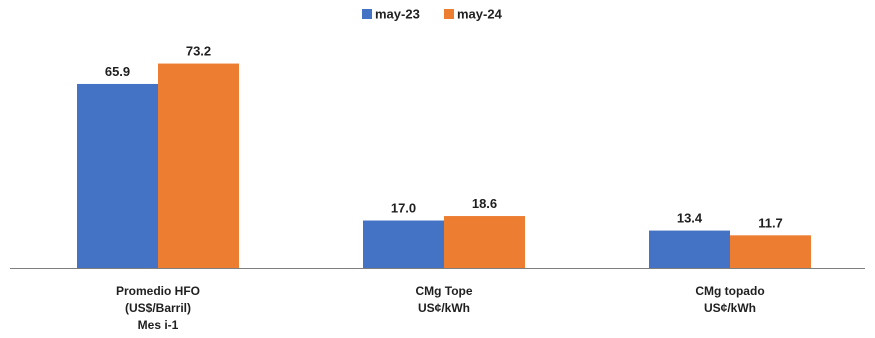  Describe the element at coordinates (690, 218) in the screenshot. I see `data-label-may-23-2: 13.4` at that location.